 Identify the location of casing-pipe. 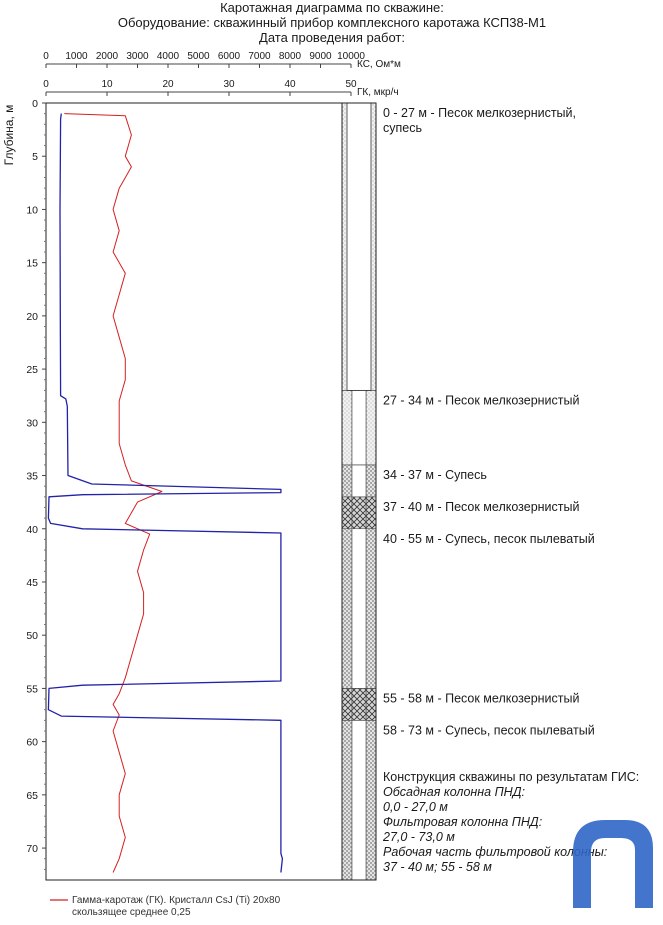
(359, 246).